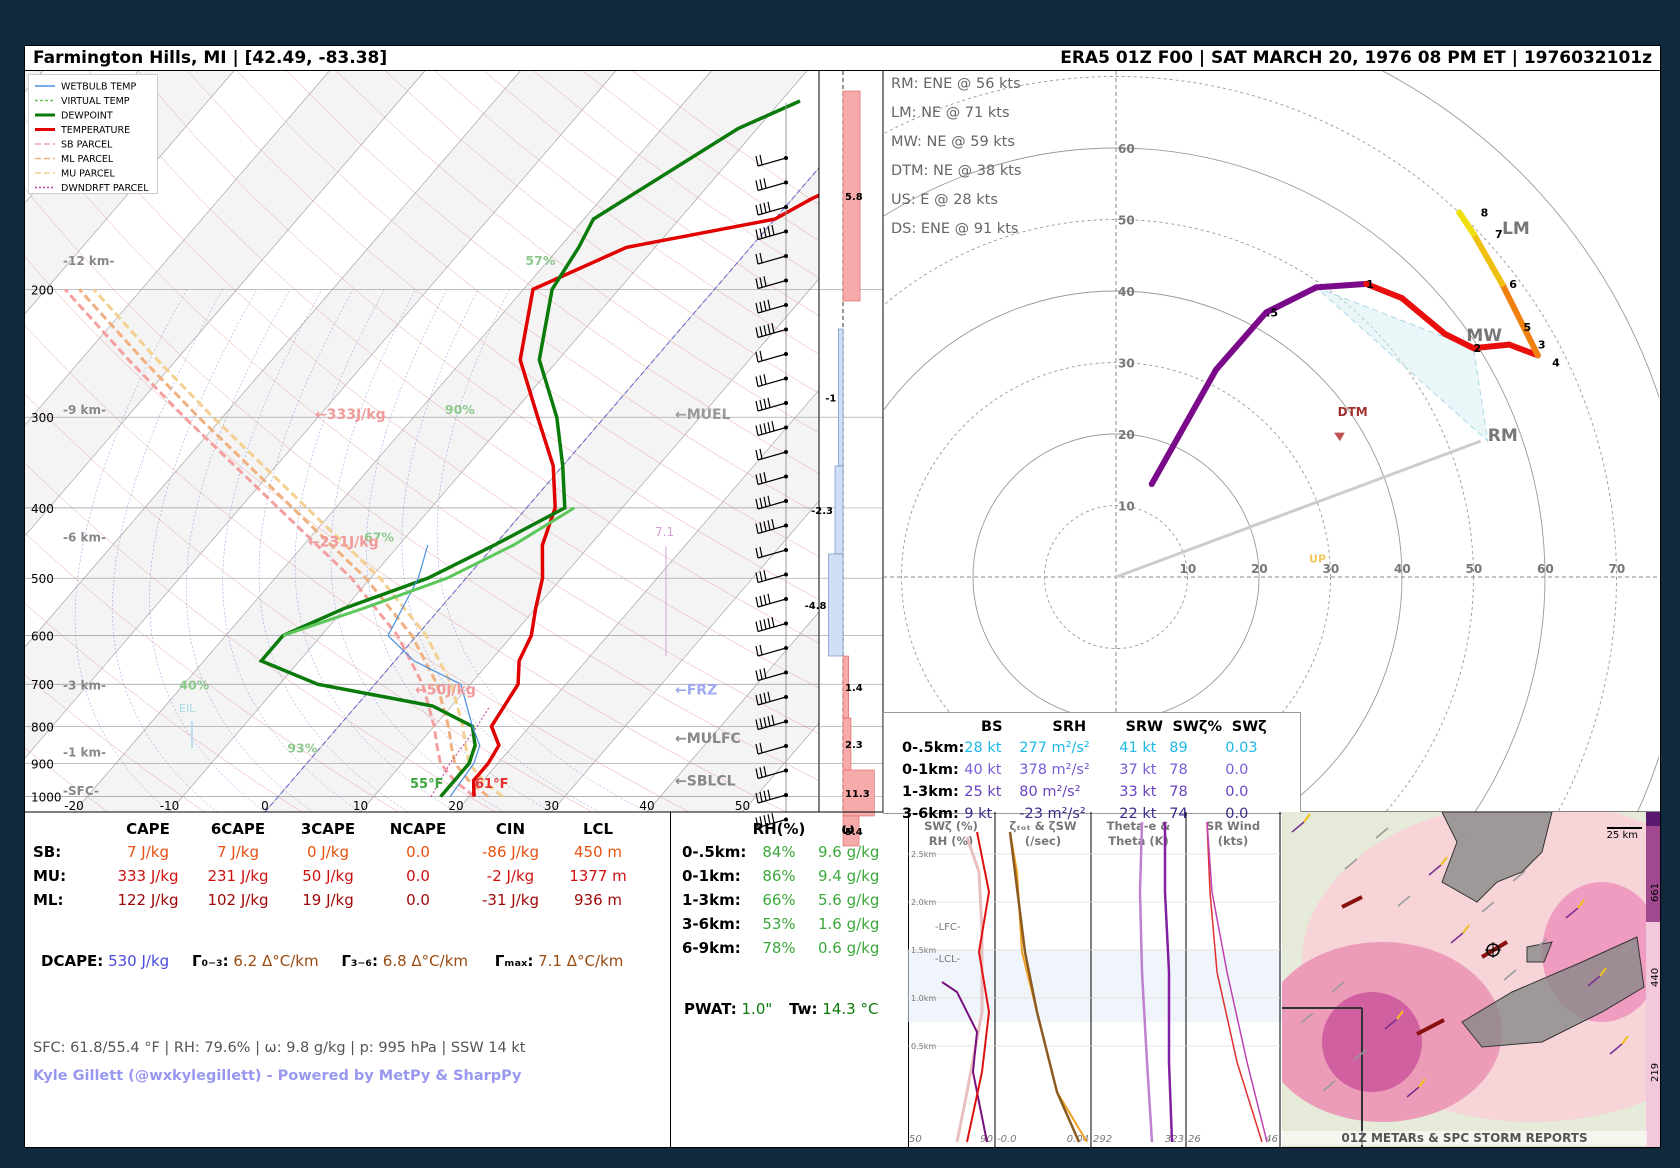  What do you see at coordinates (210, 58) in the screenshot?
I see `location-title: Farmington Hills, MI | [42.49, -83.38]` at bounding box center [210, 58].